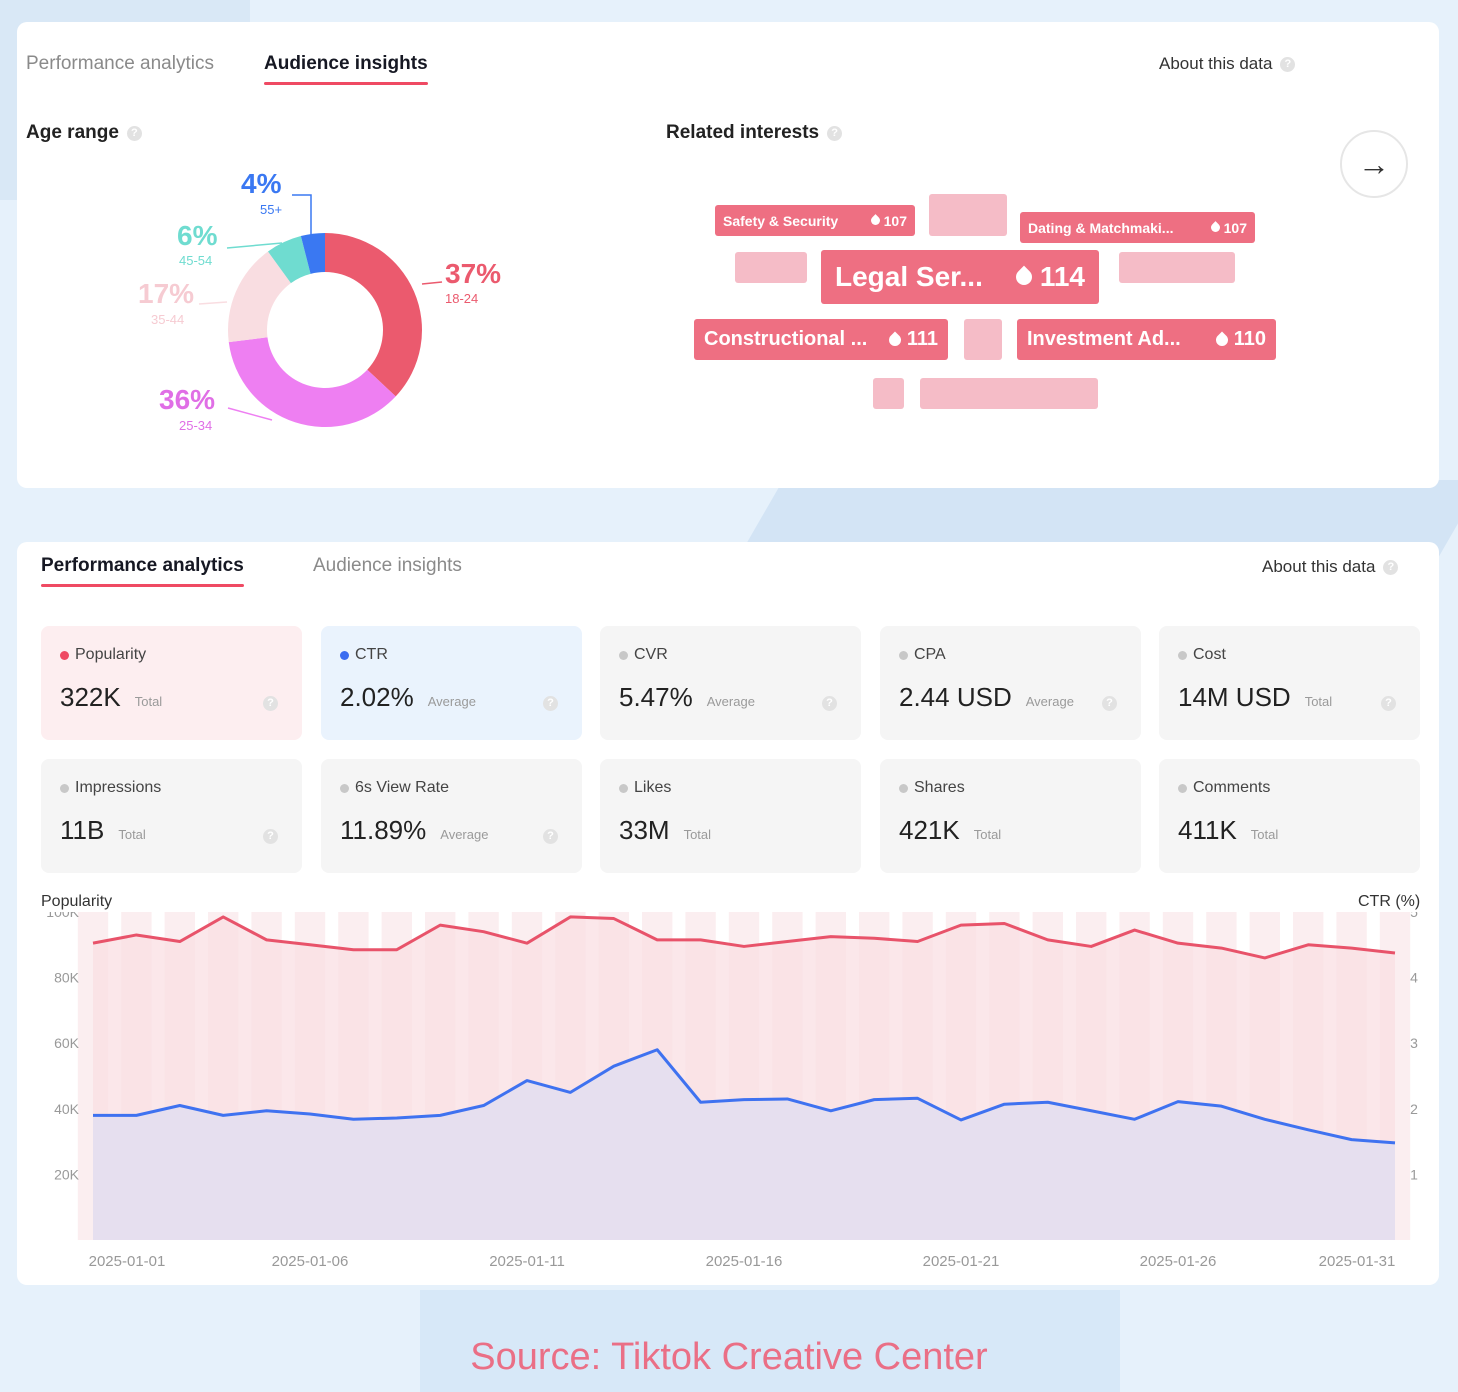 The width and height of the screenshot is (1458, 1392). What do you see at coordinates (1049, 701) in the screenshot?
I see `metric-aggregation: Average` at bounding box center [1049, 701].